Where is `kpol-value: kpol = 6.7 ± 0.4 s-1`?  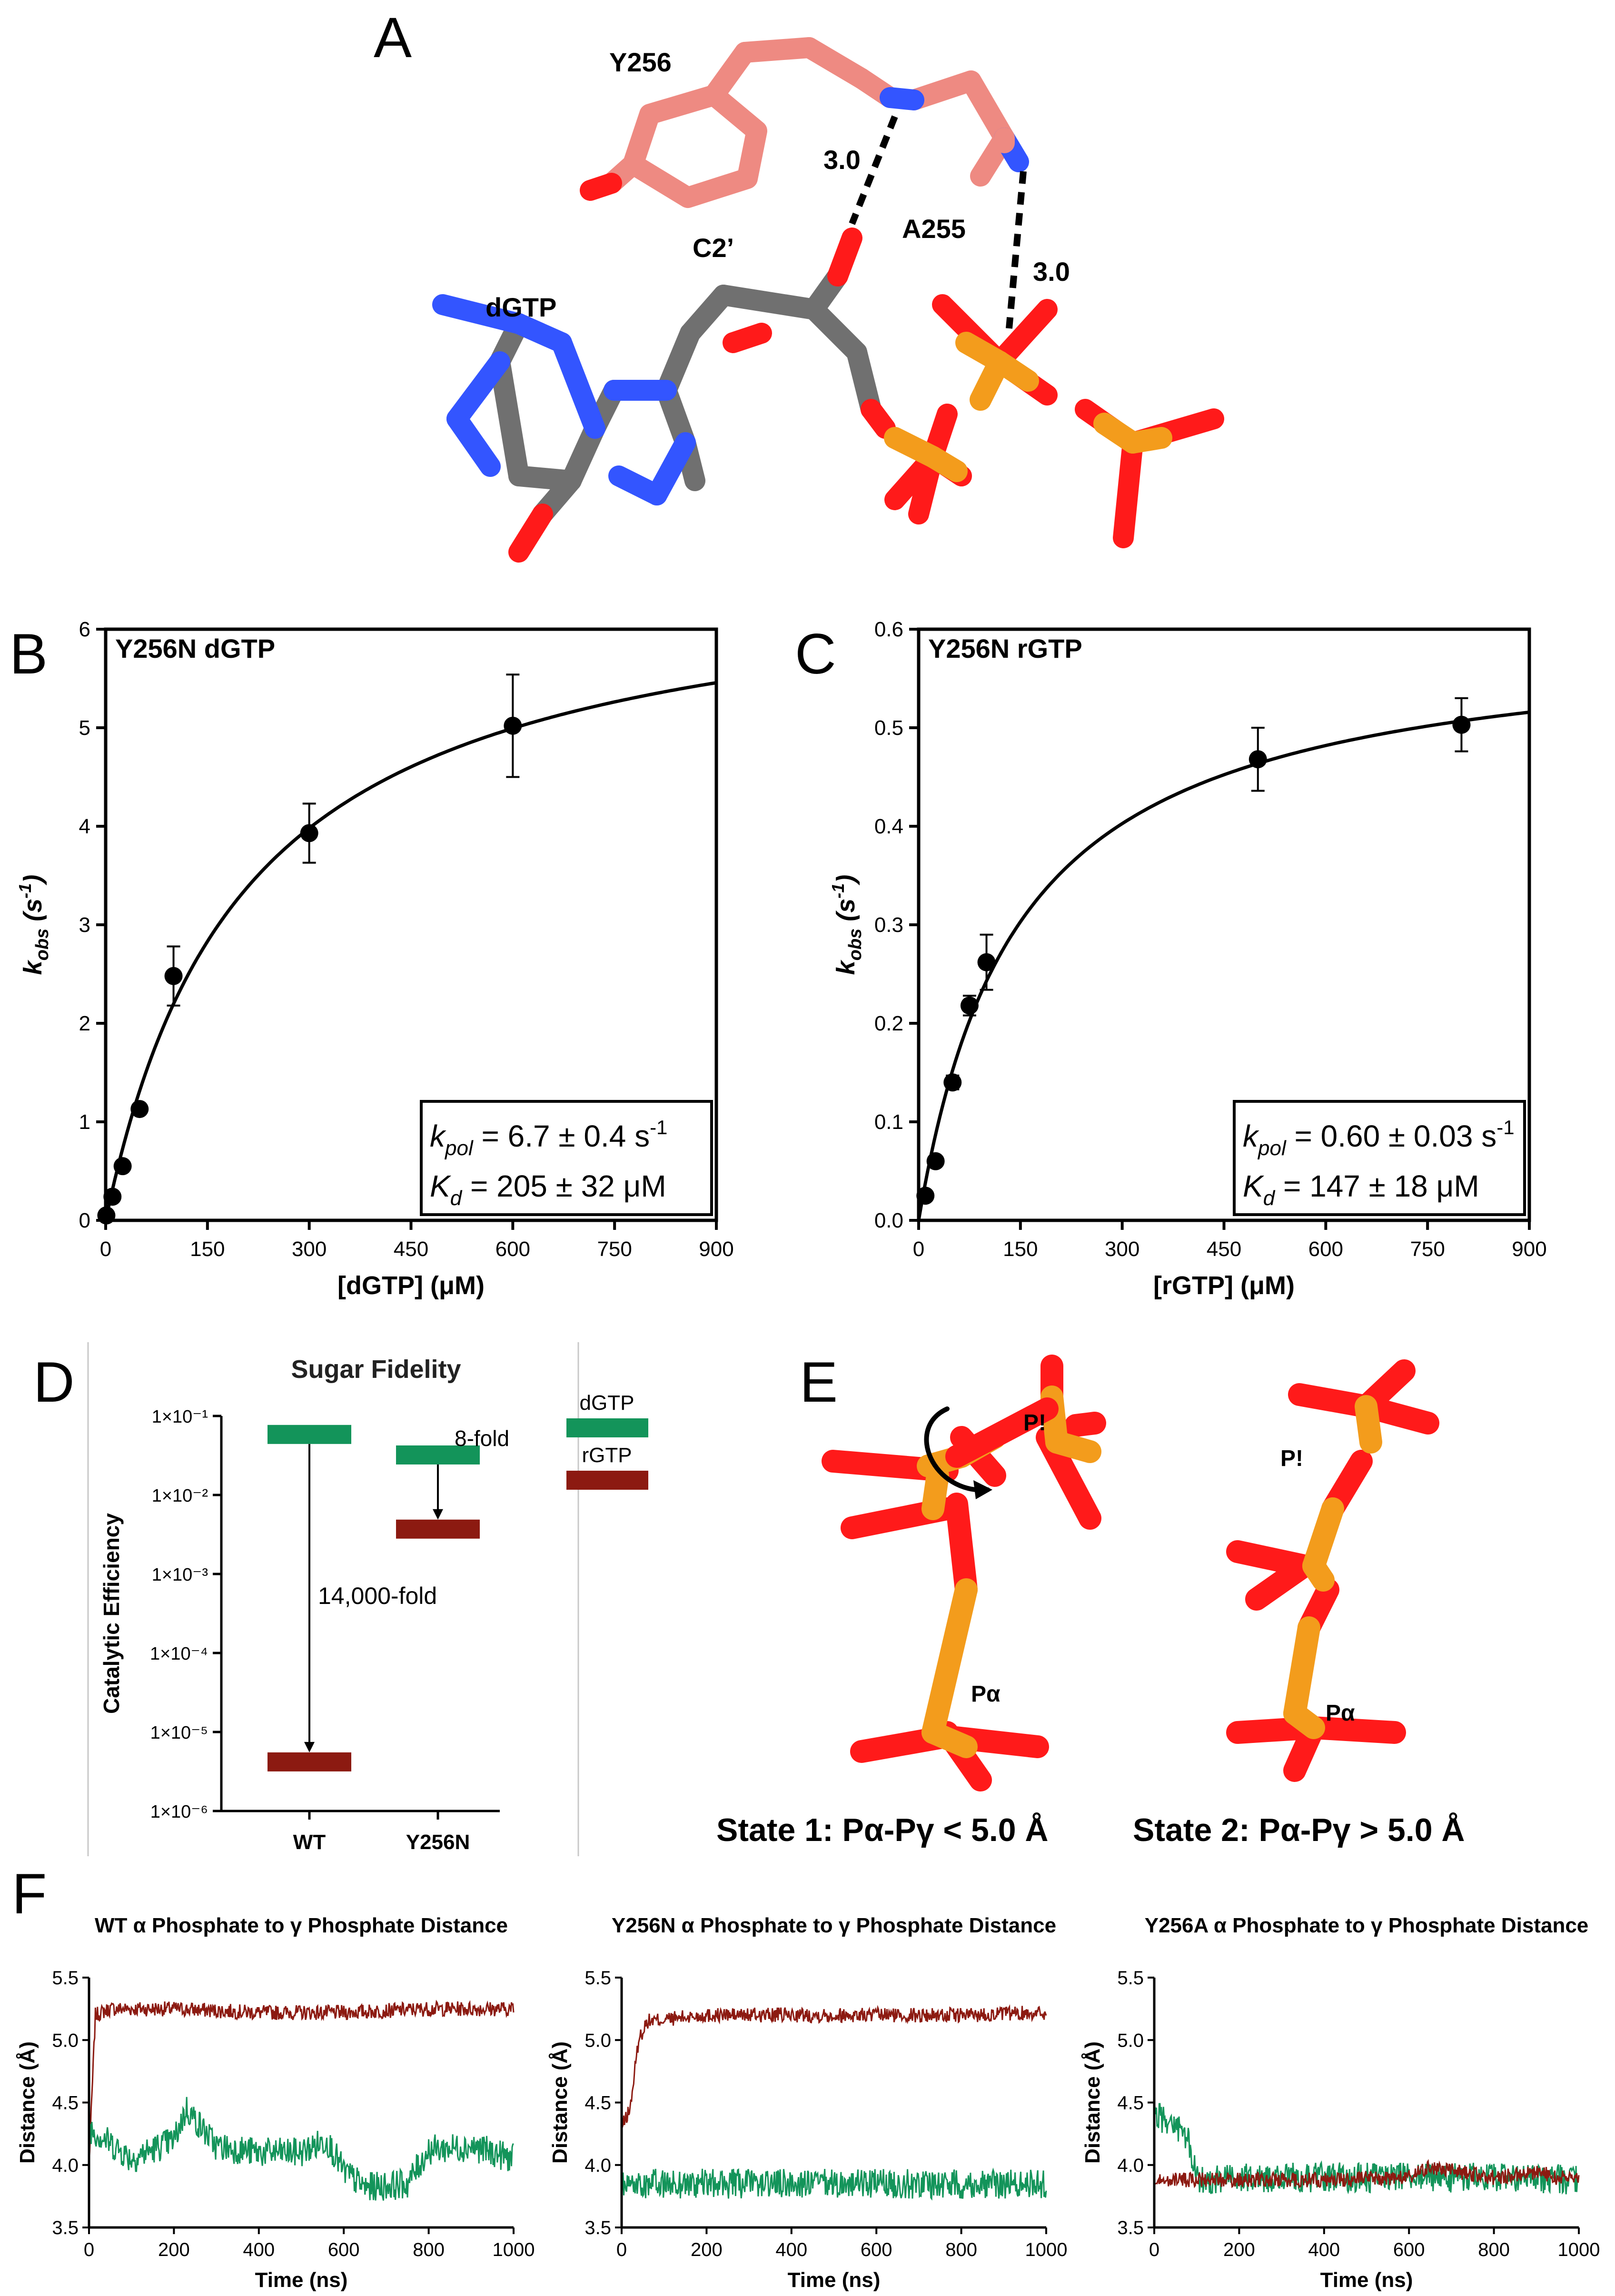 kpol-value: kpol = 6.7 ± 0.4 s-1 is located at coordinates (548, 1138).